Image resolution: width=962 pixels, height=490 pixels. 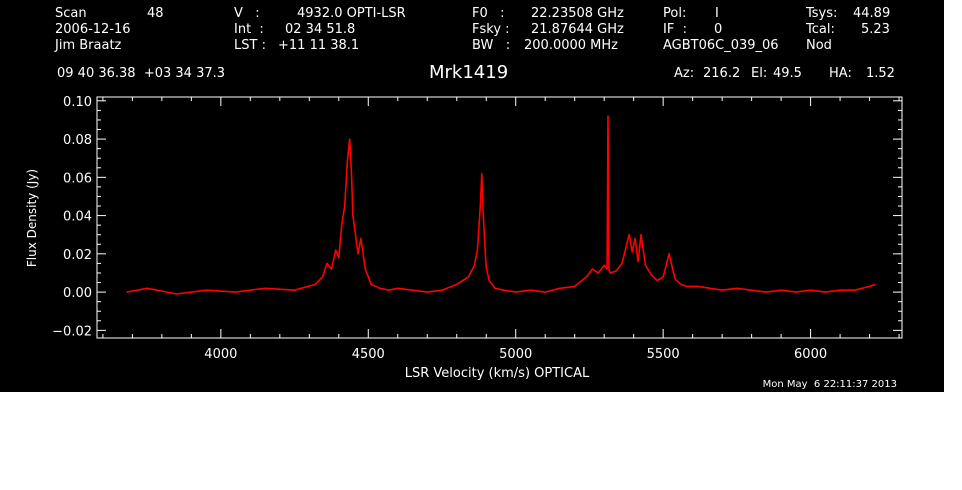 What do you see at coordinates (787, 73) in the screenshot?
I see `elevation-value: 49.5` at bounding box center [787, 73].